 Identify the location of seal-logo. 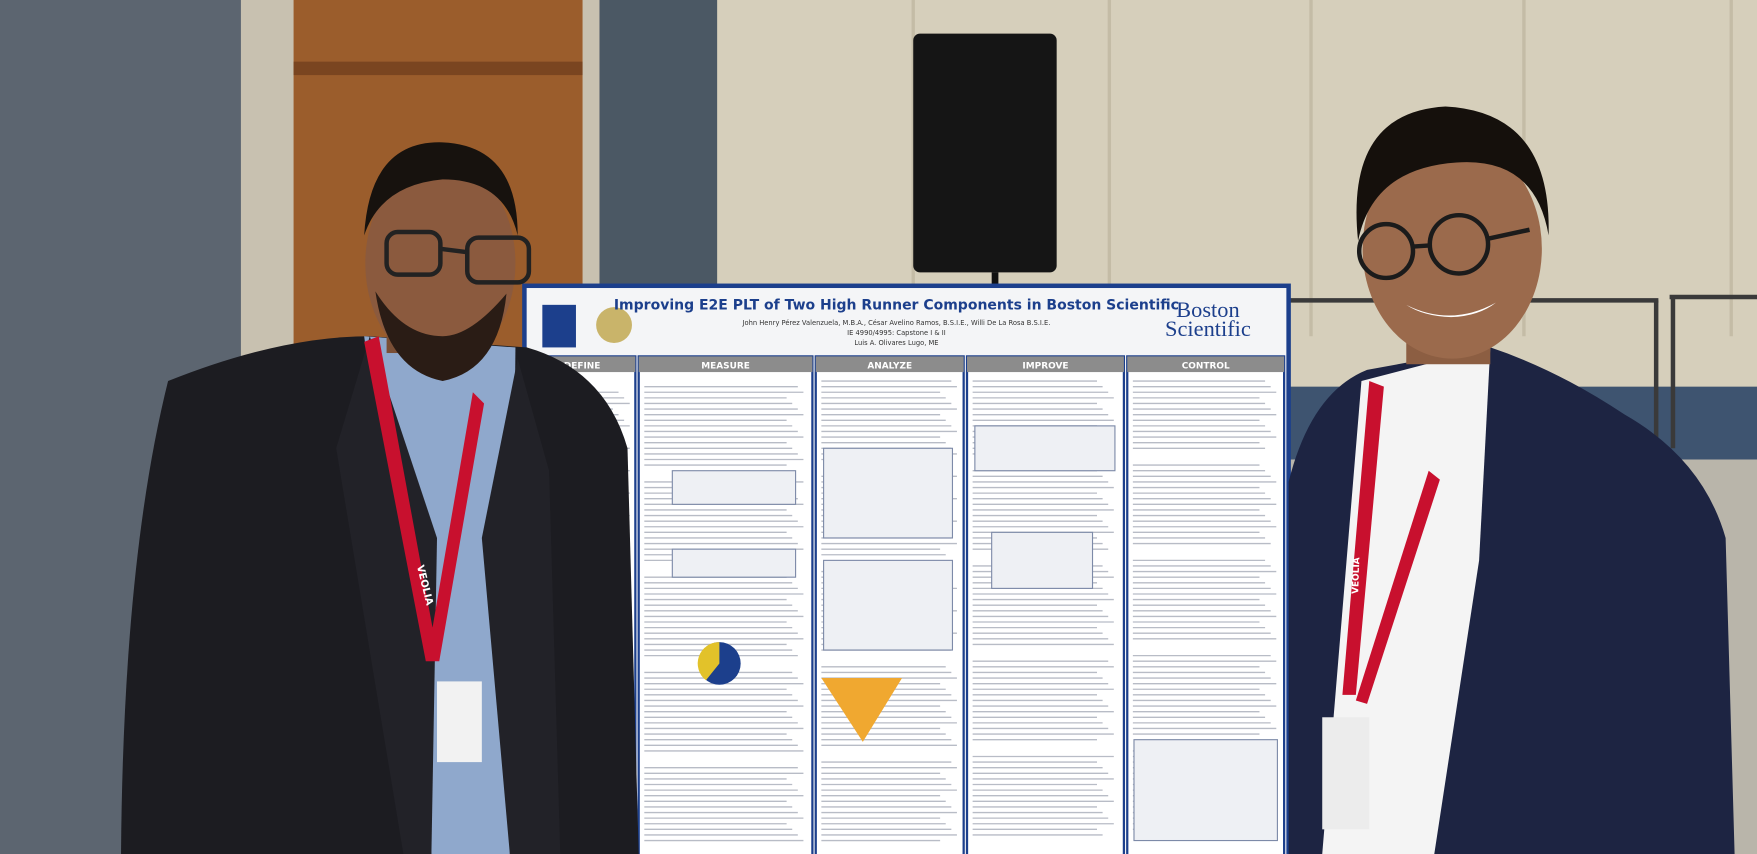
(614, 325).